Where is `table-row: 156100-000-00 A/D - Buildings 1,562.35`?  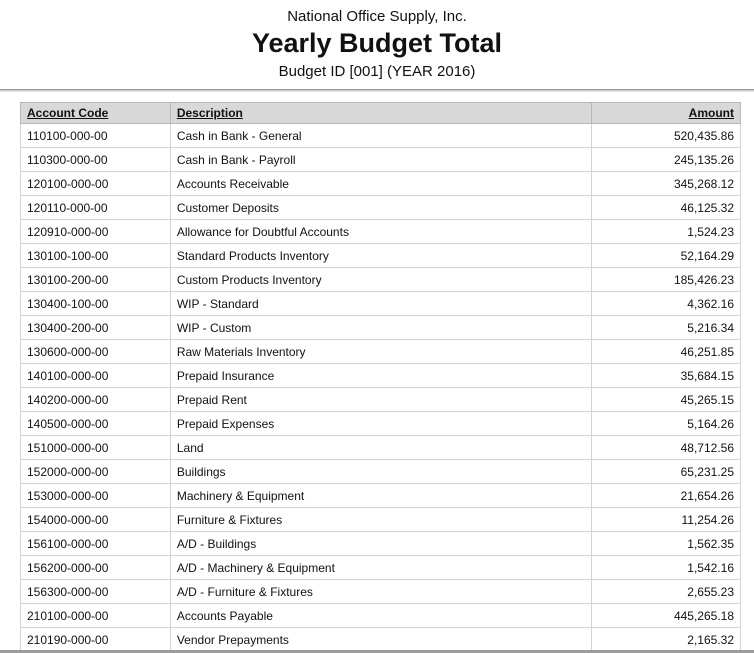
table-row: 156100-000-00 A/D - Buildings 1,562.35 is located at coordinates (380, 543).